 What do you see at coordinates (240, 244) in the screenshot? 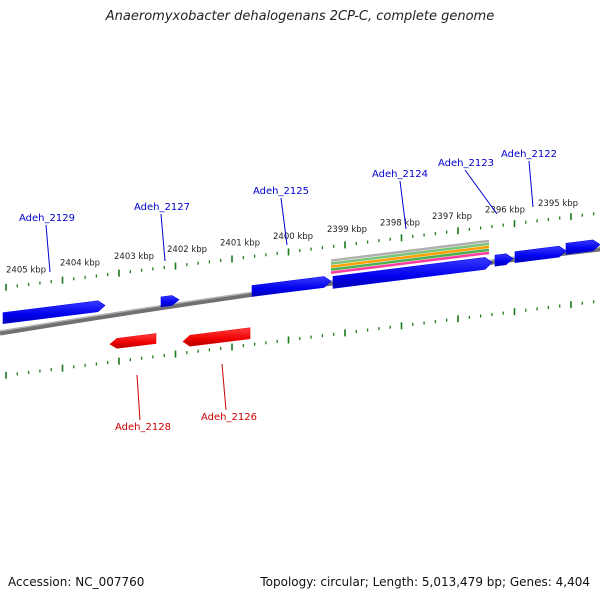
I see `scale-label: 2401 kbp` at bounding box center [240, 244].